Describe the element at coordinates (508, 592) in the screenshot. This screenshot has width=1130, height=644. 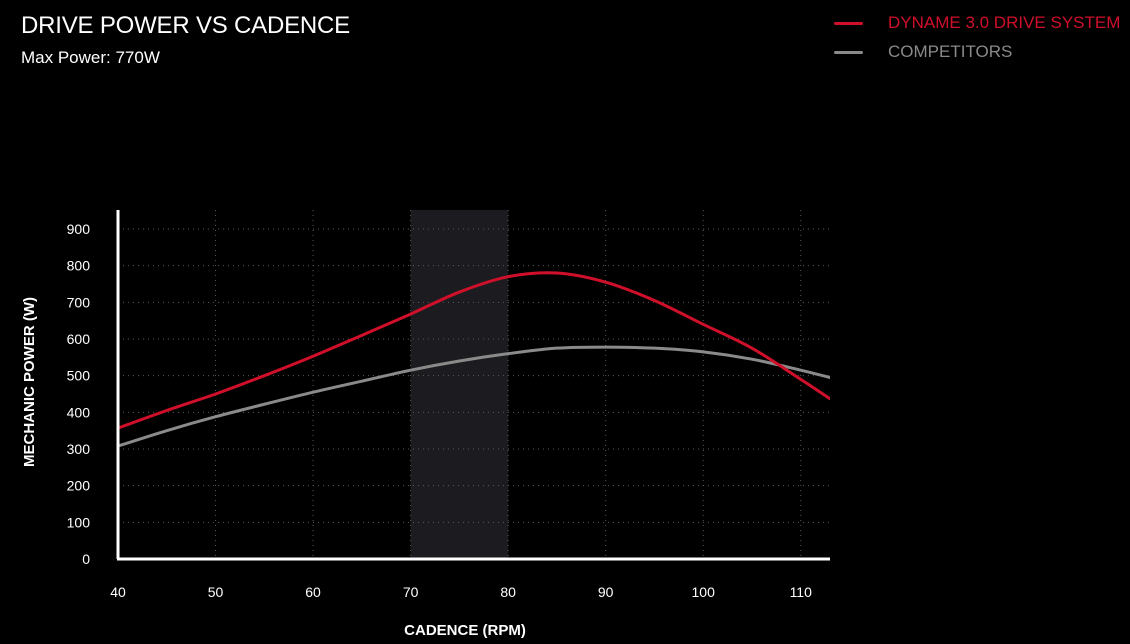
I see `x-tick-label-80: 80` at that location.